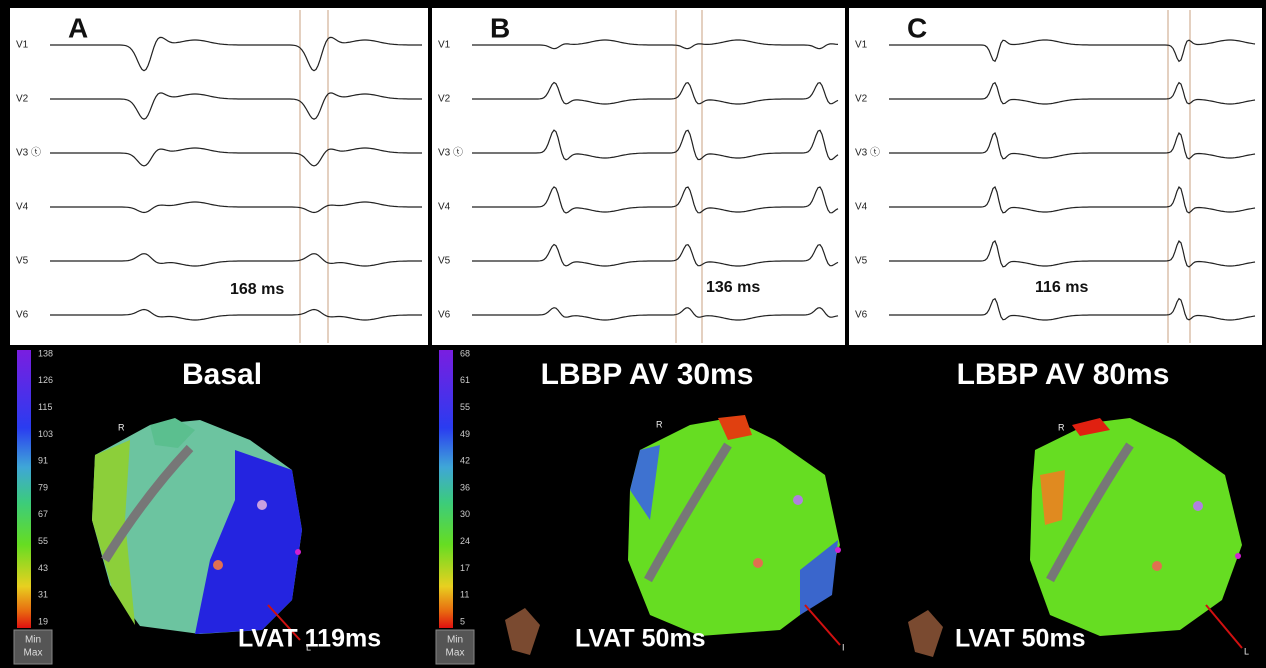  I want to click on heart-map-b, so click(673, 535).